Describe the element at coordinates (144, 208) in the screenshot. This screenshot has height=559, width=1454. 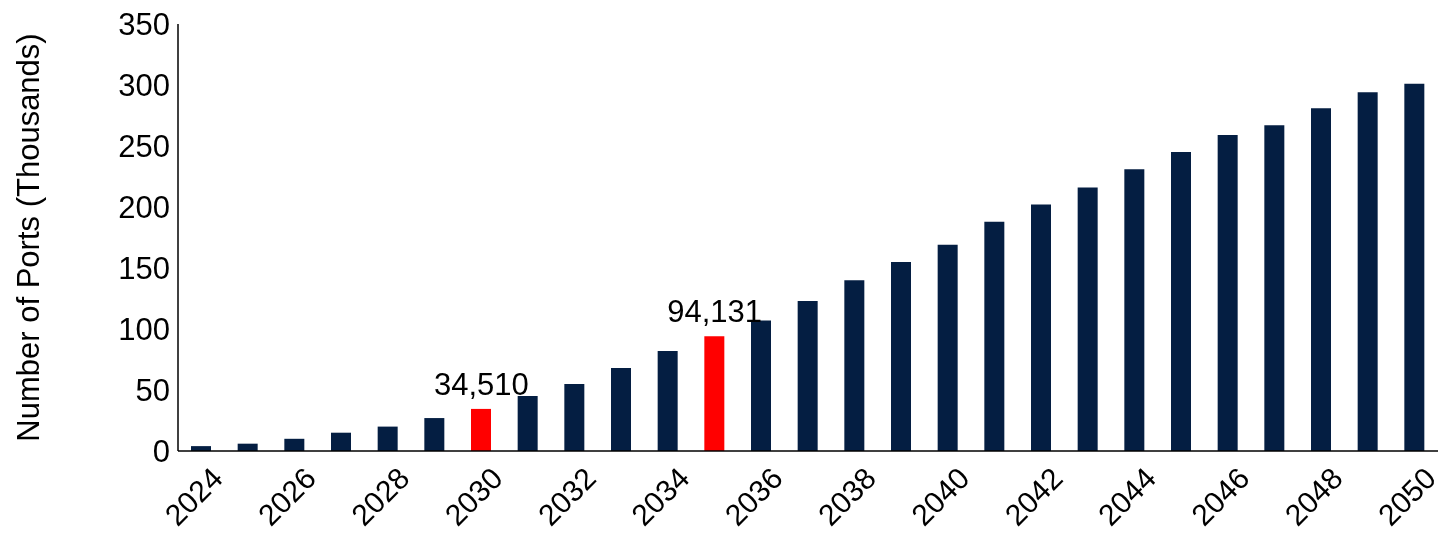
I see `y-tick-label: 200` at that location.